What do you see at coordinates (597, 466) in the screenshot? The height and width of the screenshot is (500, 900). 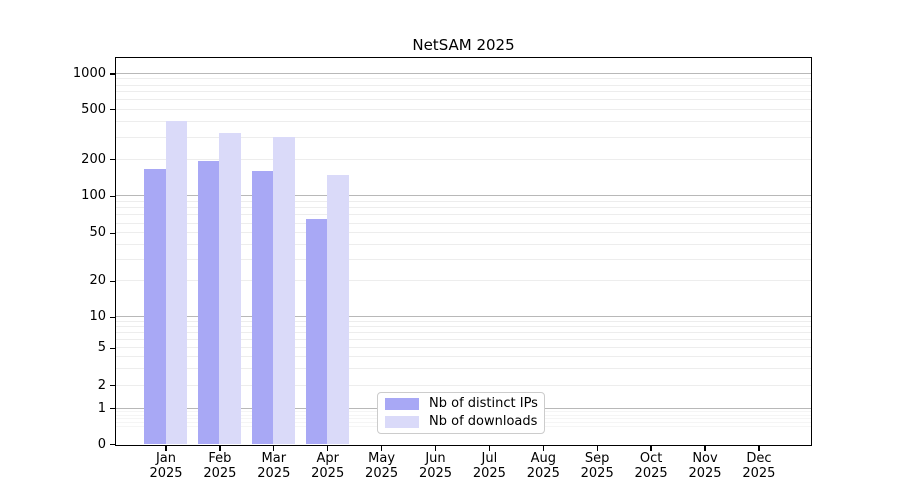 I see `x-tick-label-sep: Sep 2025` at bounding box center [597, 466].